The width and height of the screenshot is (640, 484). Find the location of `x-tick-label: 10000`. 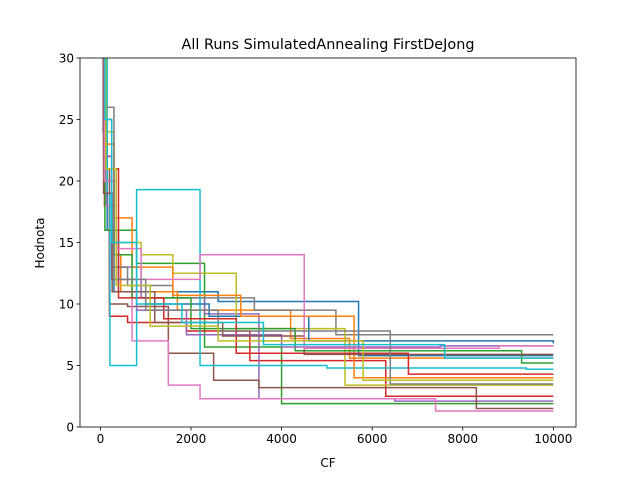

x-tick-label: 10000 is located at coordinates (553, 439).